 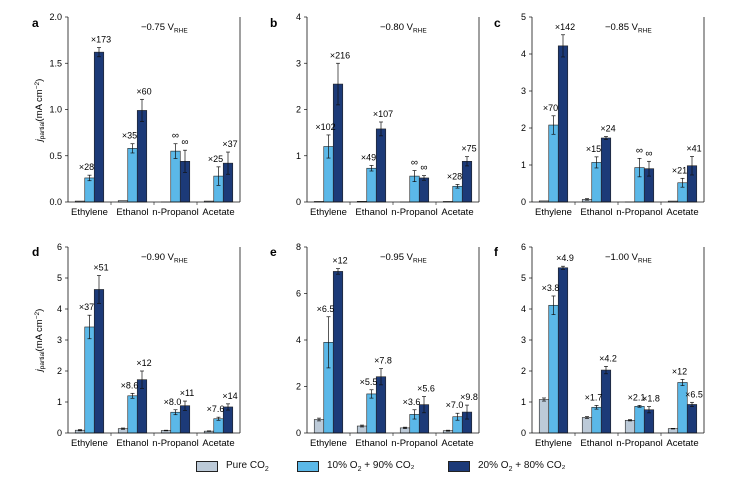 I want to click on annotation: ×1.8, so click(x=651, y=399).